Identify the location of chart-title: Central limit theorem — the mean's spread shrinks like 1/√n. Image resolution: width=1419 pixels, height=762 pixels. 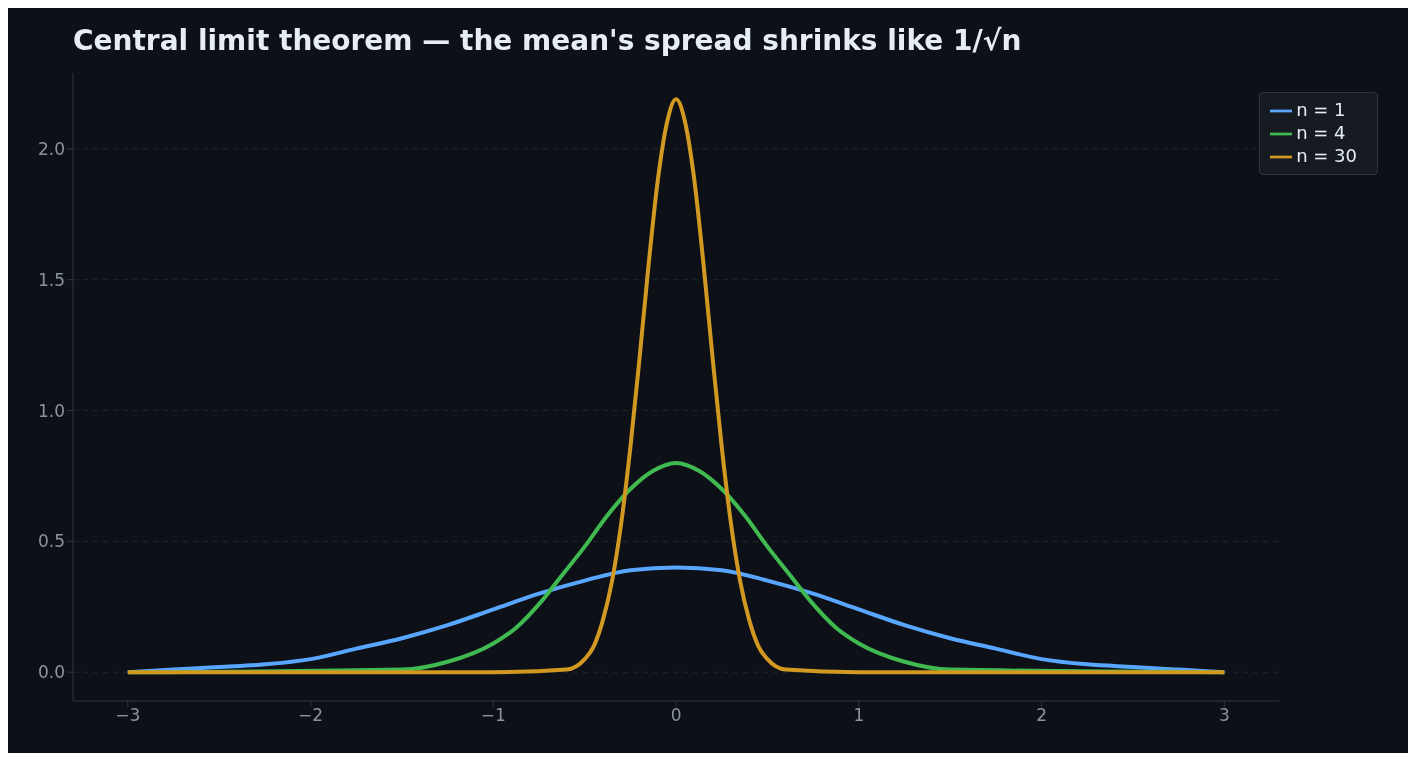
(547, 40).